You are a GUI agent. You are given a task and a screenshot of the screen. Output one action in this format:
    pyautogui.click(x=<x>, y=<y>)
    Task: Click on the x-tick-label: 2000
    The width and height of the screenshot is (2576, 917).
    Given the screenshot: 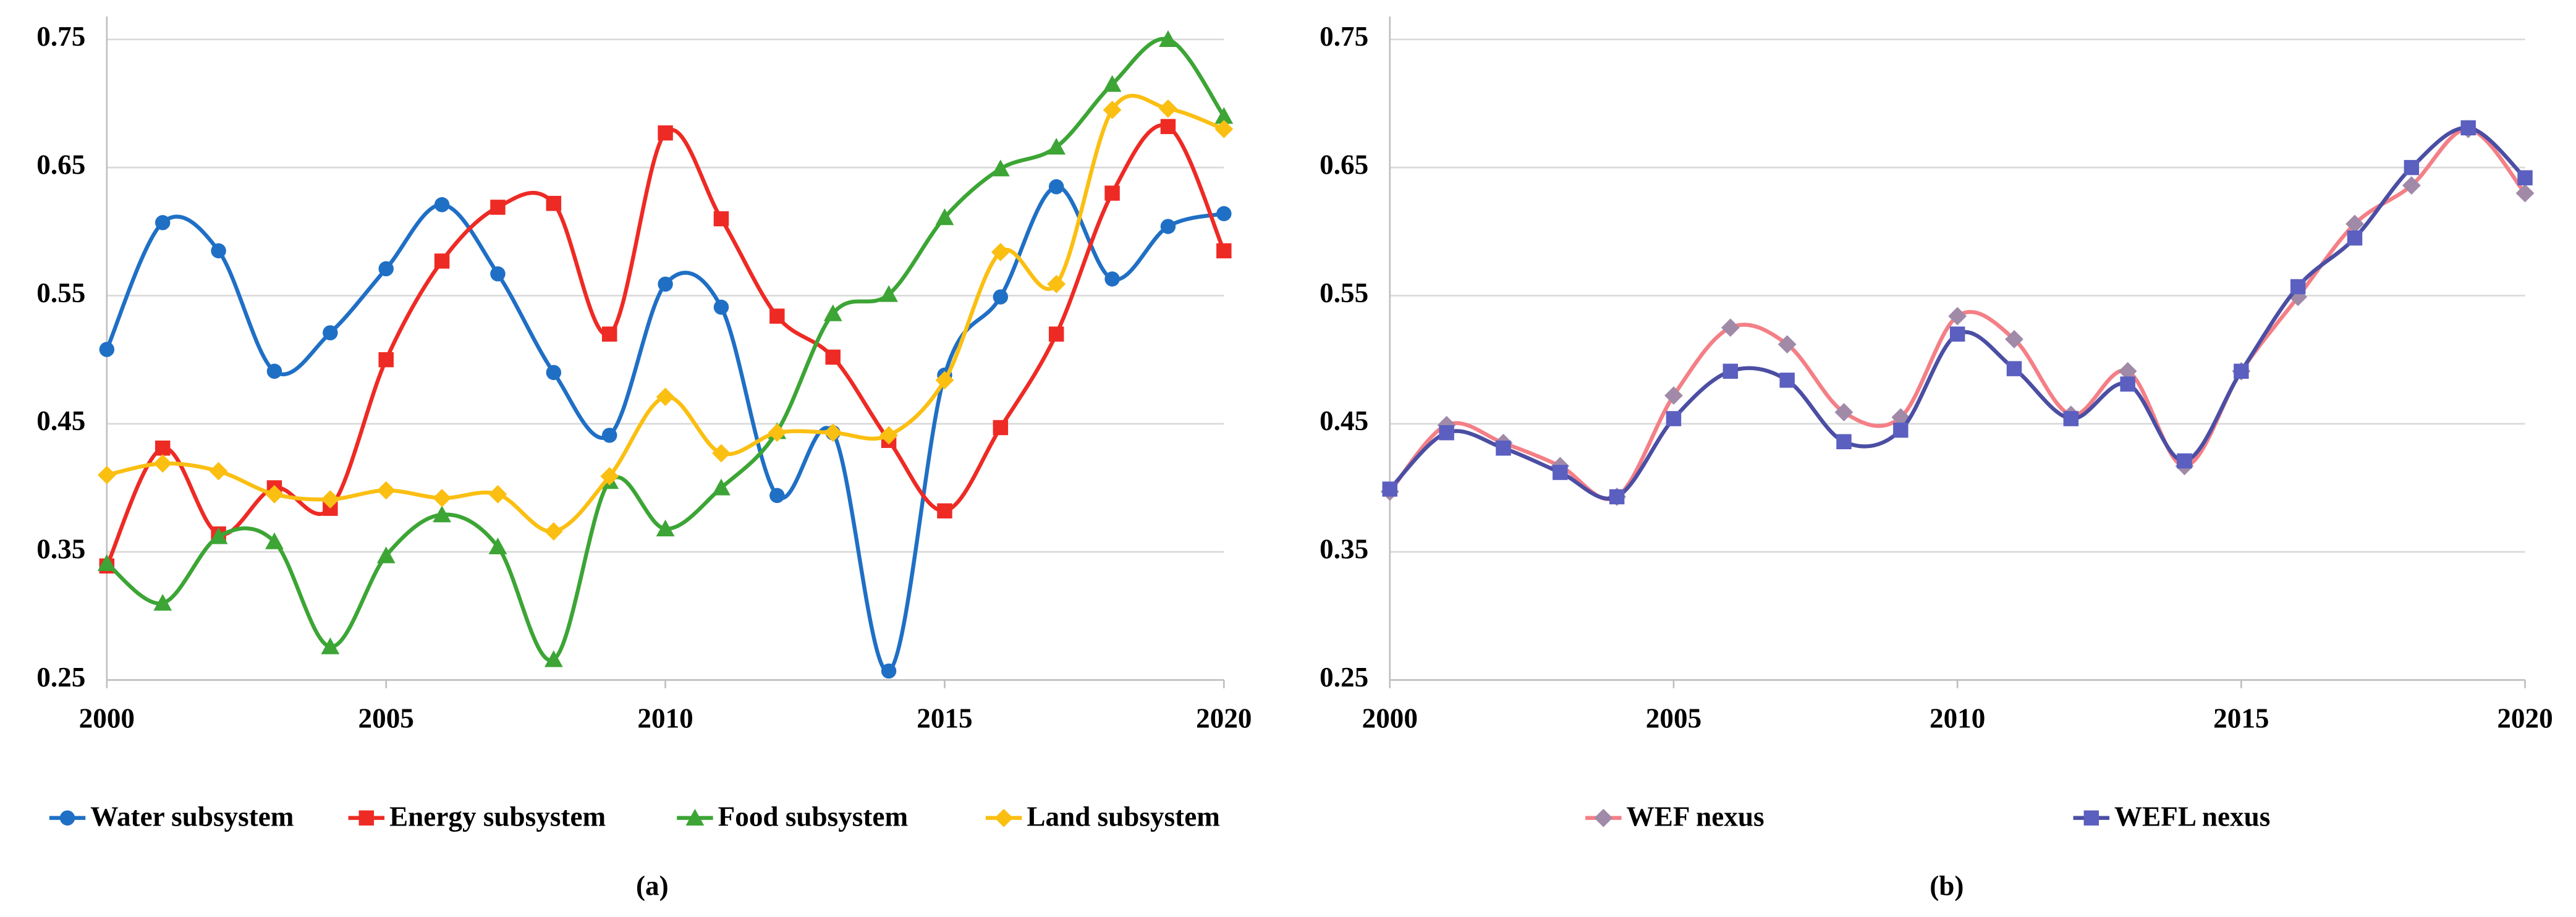 What is the action you would take?
    pyautogui.click(x=1390, y=718)
    